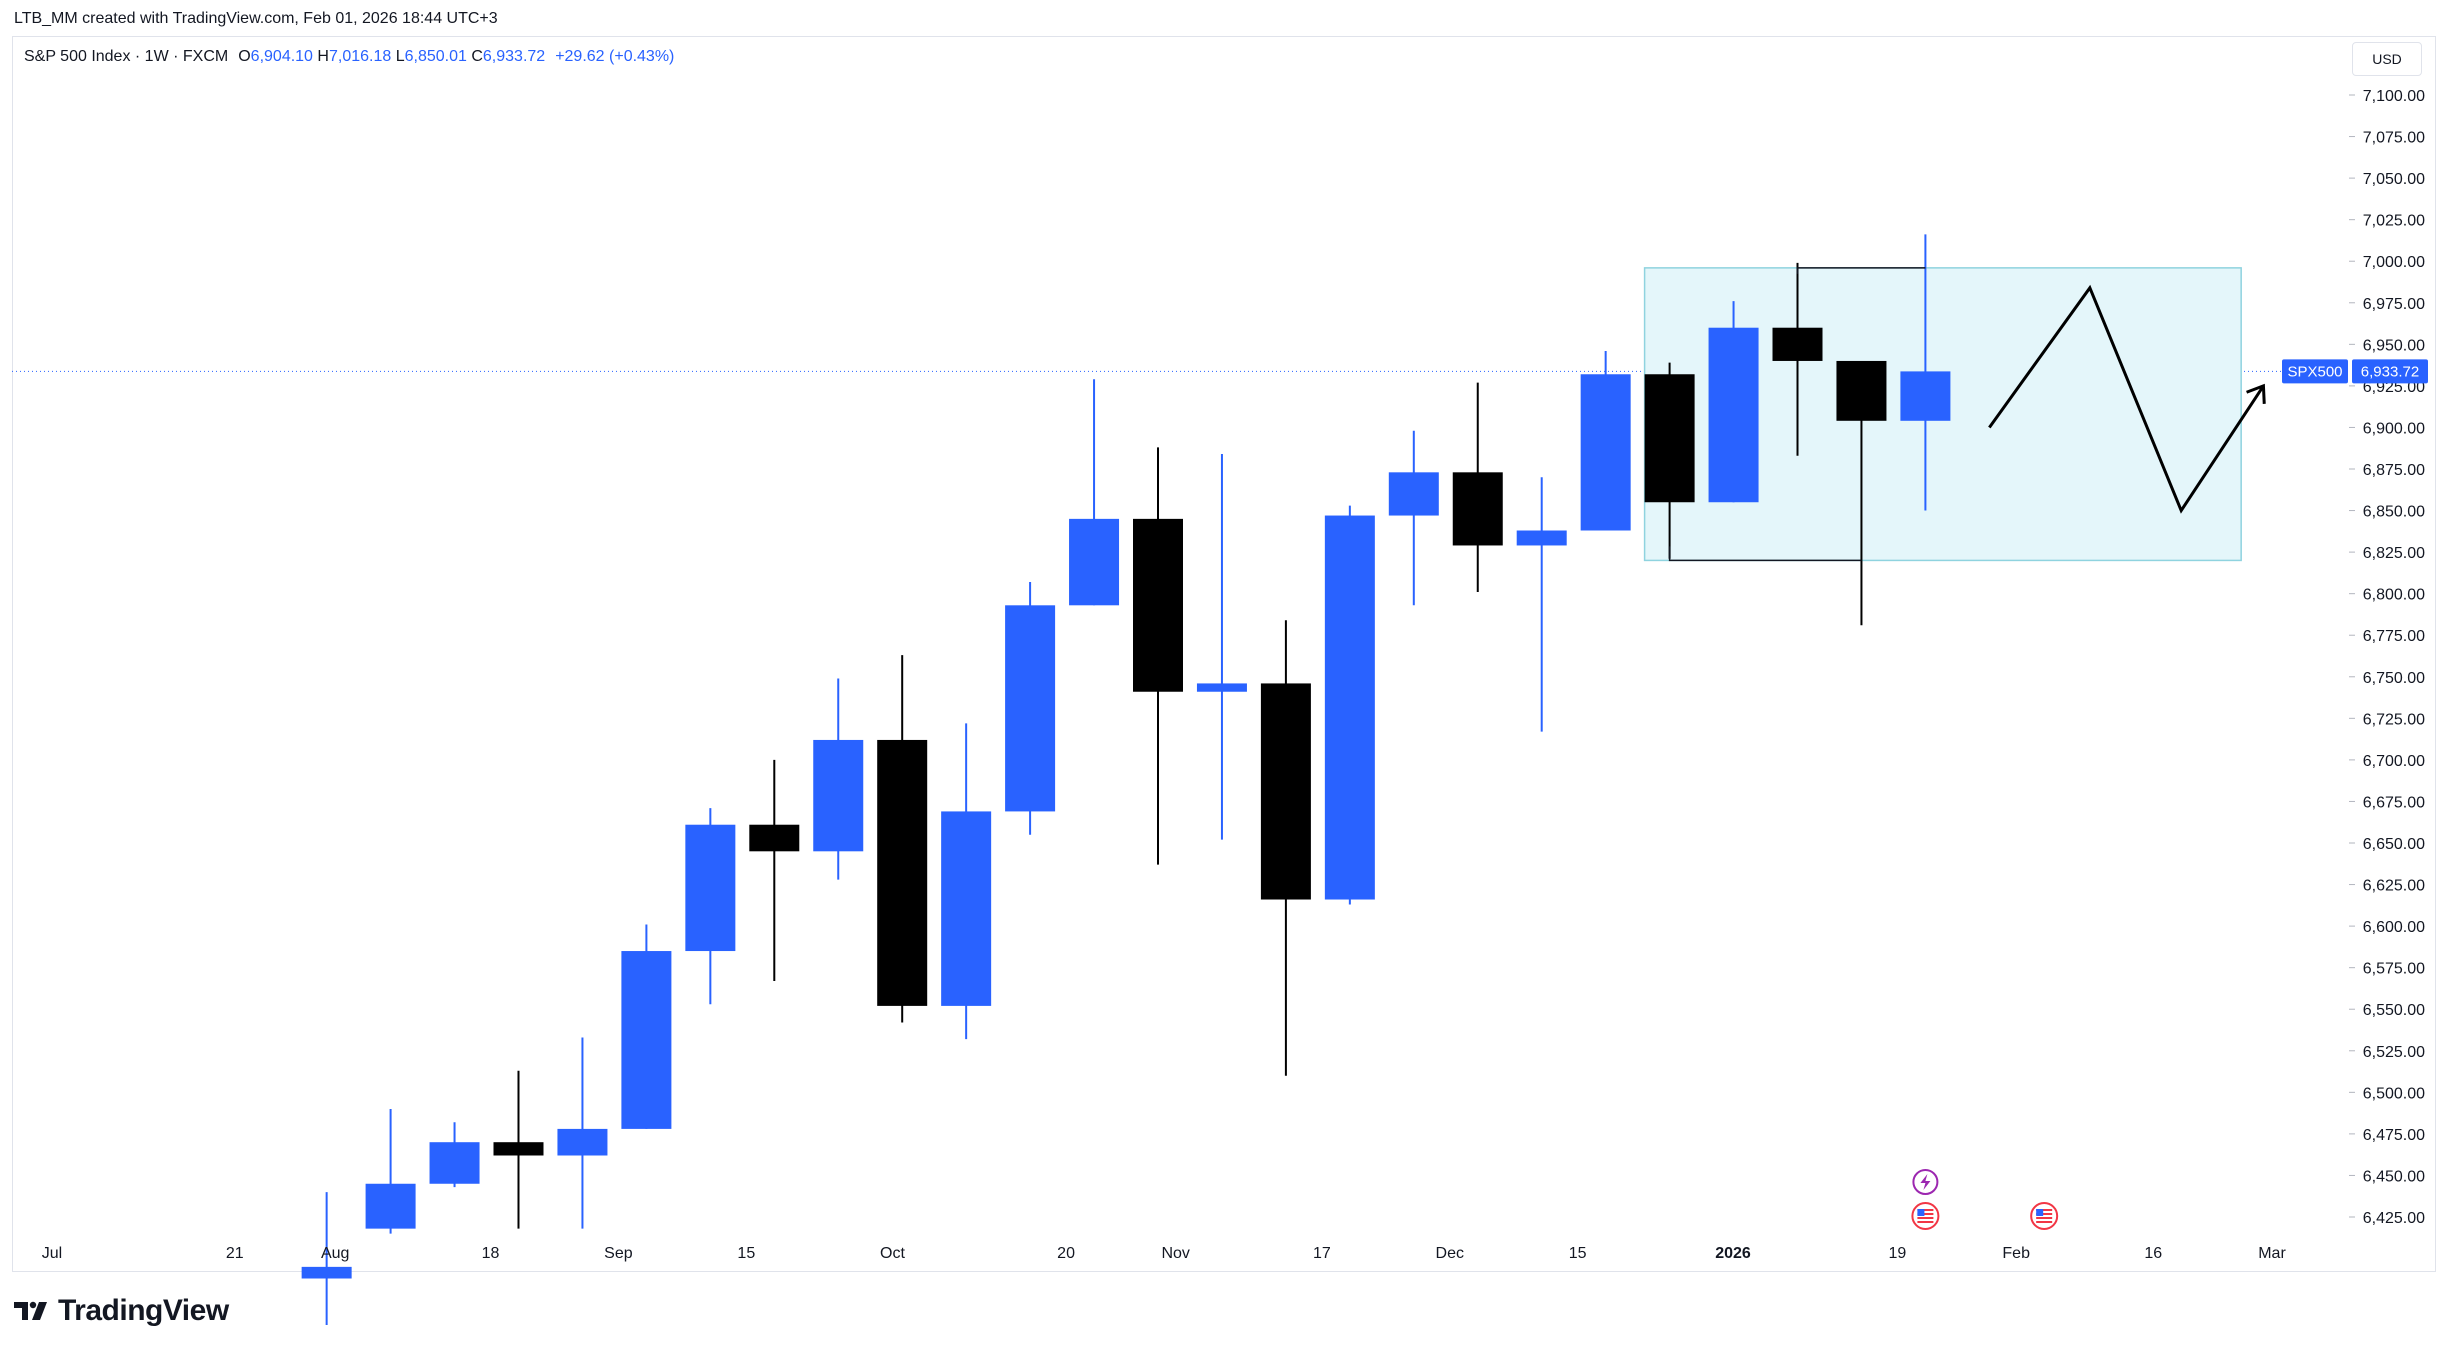 The image size is (2445, 1350). What do you see at coordinates (2394, 1176) in the screenshot?
I see `y-tick-label: 6,450.00` at bounding box center [2394, 1176].